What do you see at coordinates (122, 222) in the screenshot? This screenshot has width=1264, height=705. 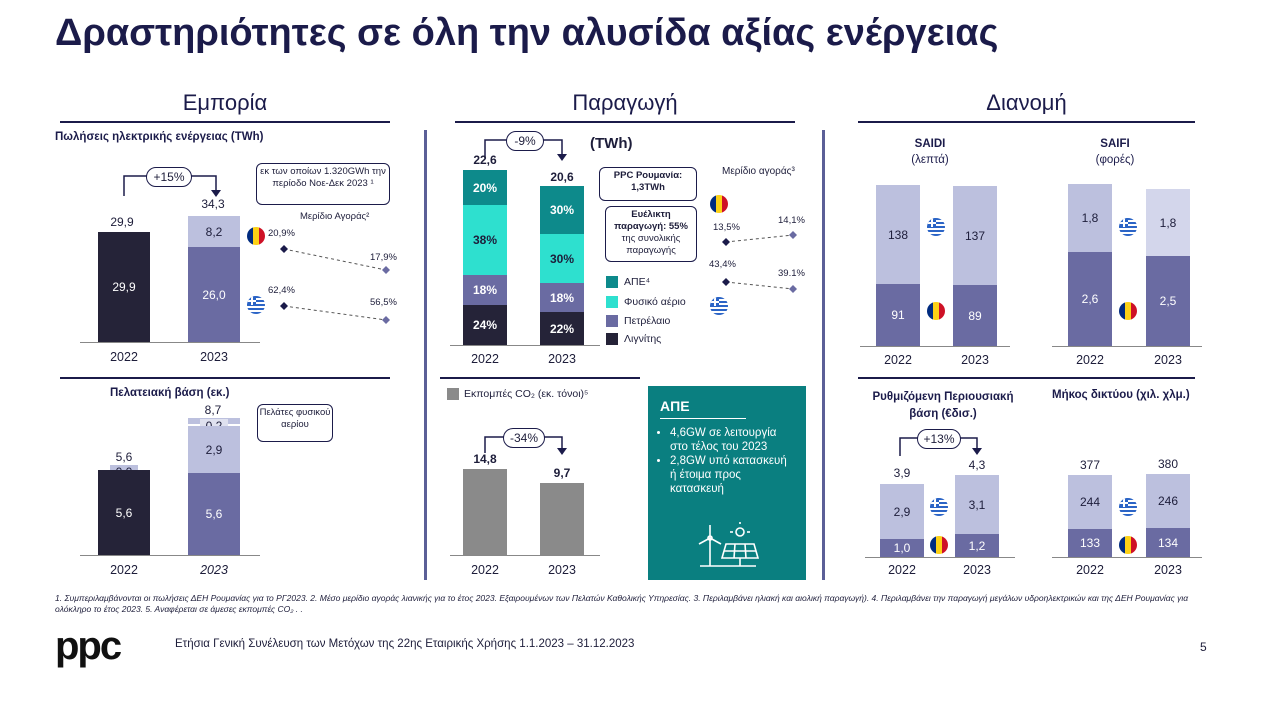 I see `sales-total-2022: 29,9` at bounding box center [122, 222].